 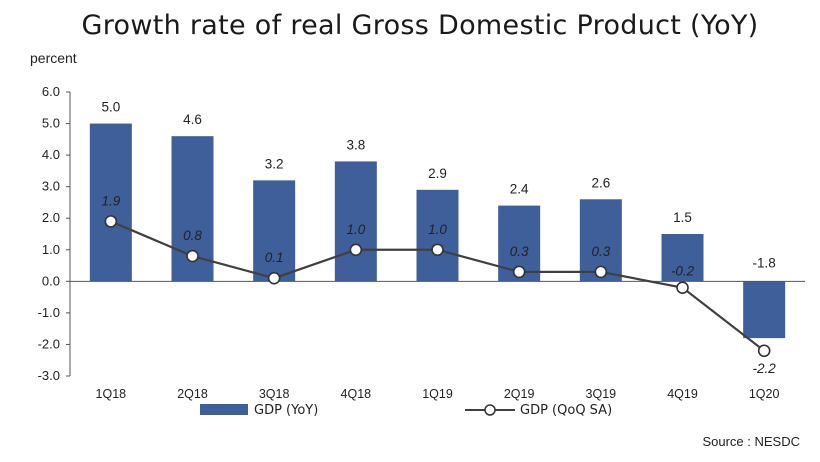 I want to click on line-point-label: 1.9, so click(x=110, y=200).